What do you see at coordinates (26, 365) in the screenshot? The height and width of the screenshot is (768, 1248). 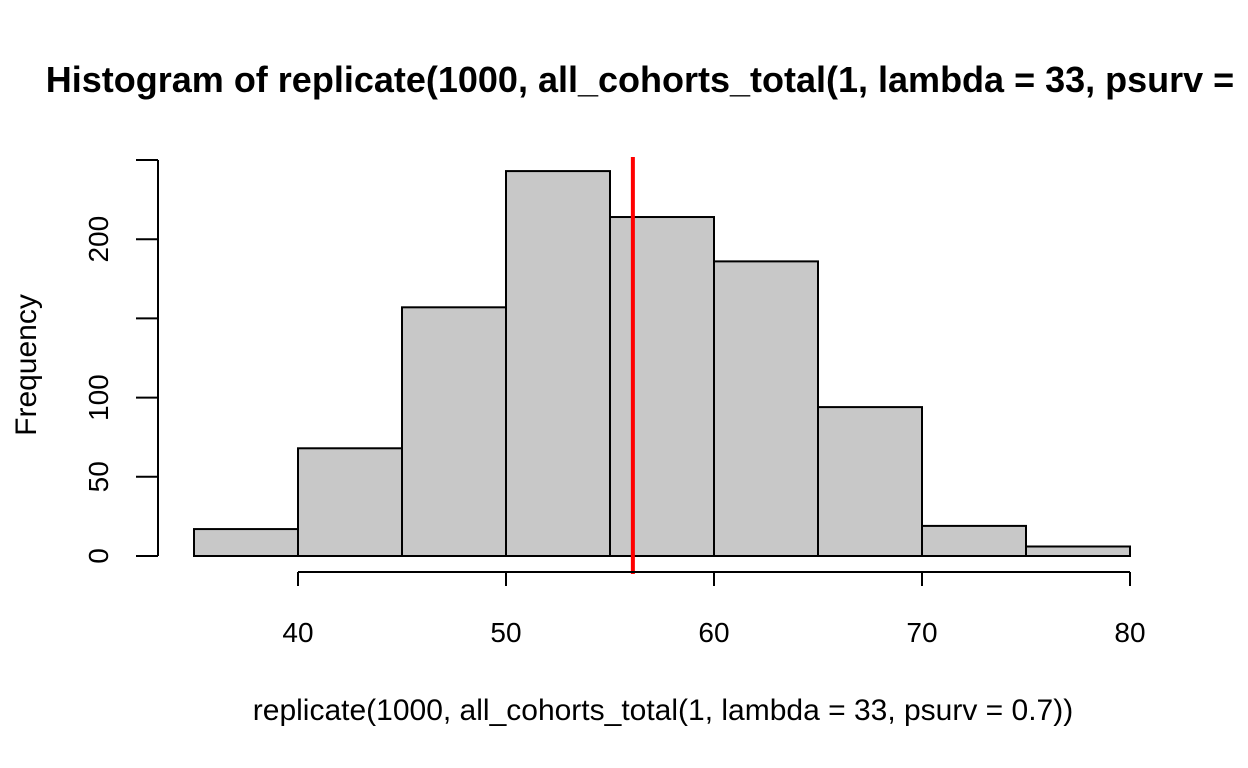 I see `y-axis-label: Frequency` at bounding box center [26, 365].